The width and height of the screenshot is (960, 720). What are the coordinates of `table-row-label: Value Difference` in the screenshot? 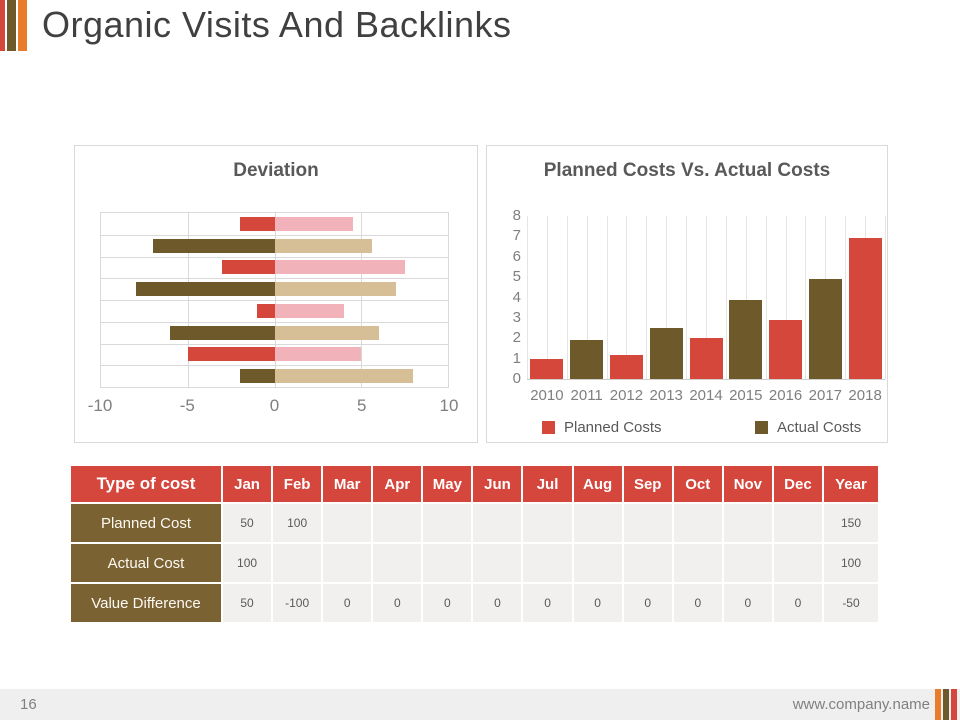 It's located at (146, 603).